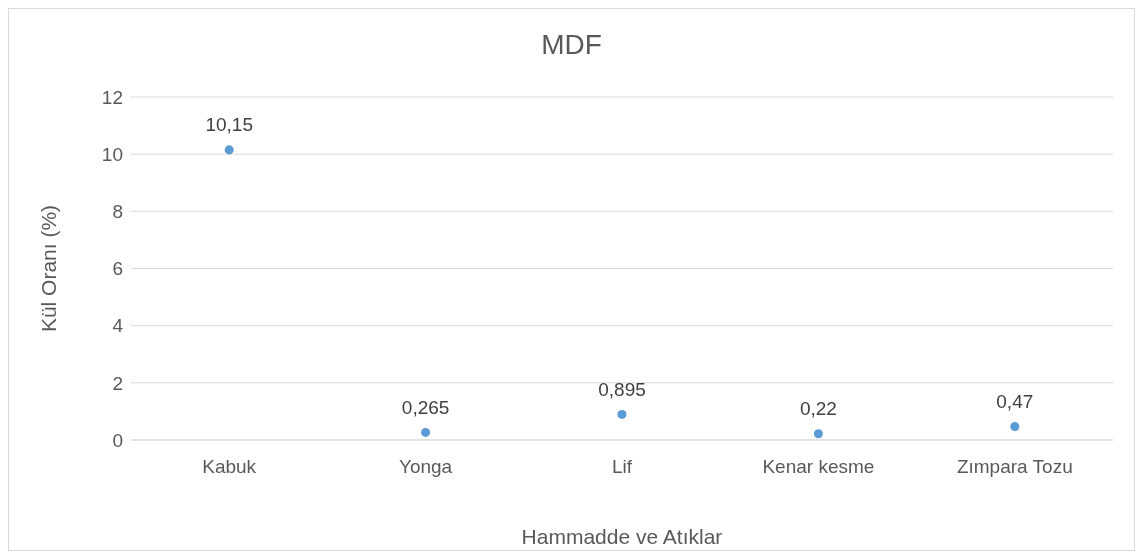  What do you see at coordinates (117, 383) in the screenshot?
I see `y-tick-label: 2` at bounding box center [117, 383].